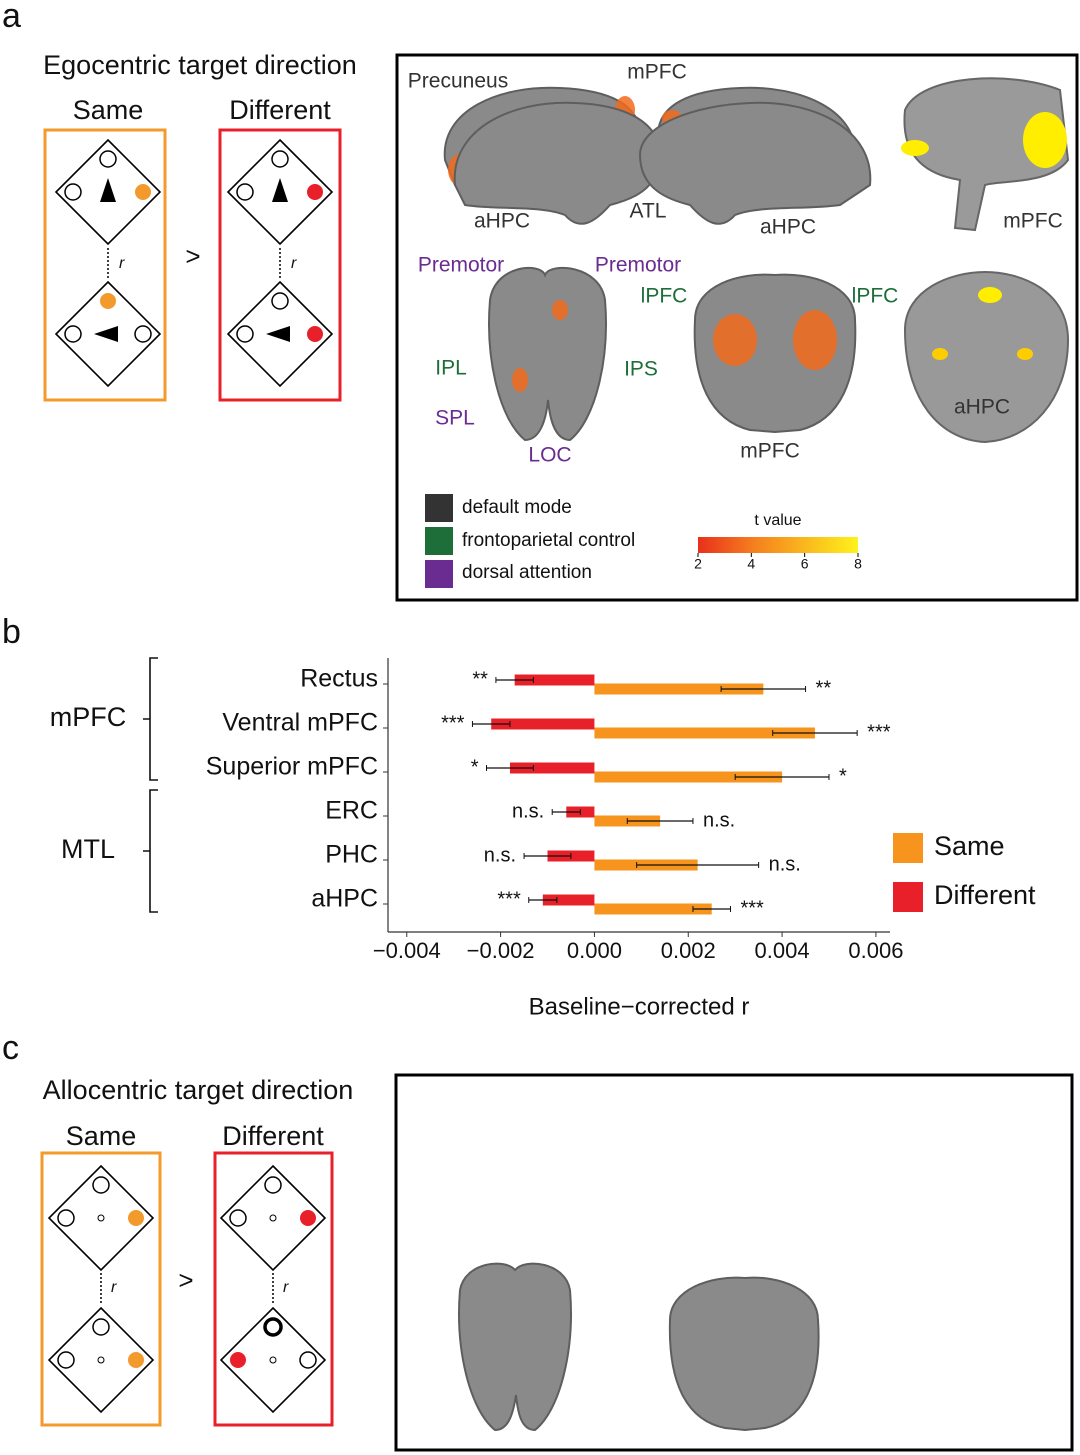  Describe the element at coordinates (875, 296) in the screenshot. I see `region-label: lPFC` at that location.